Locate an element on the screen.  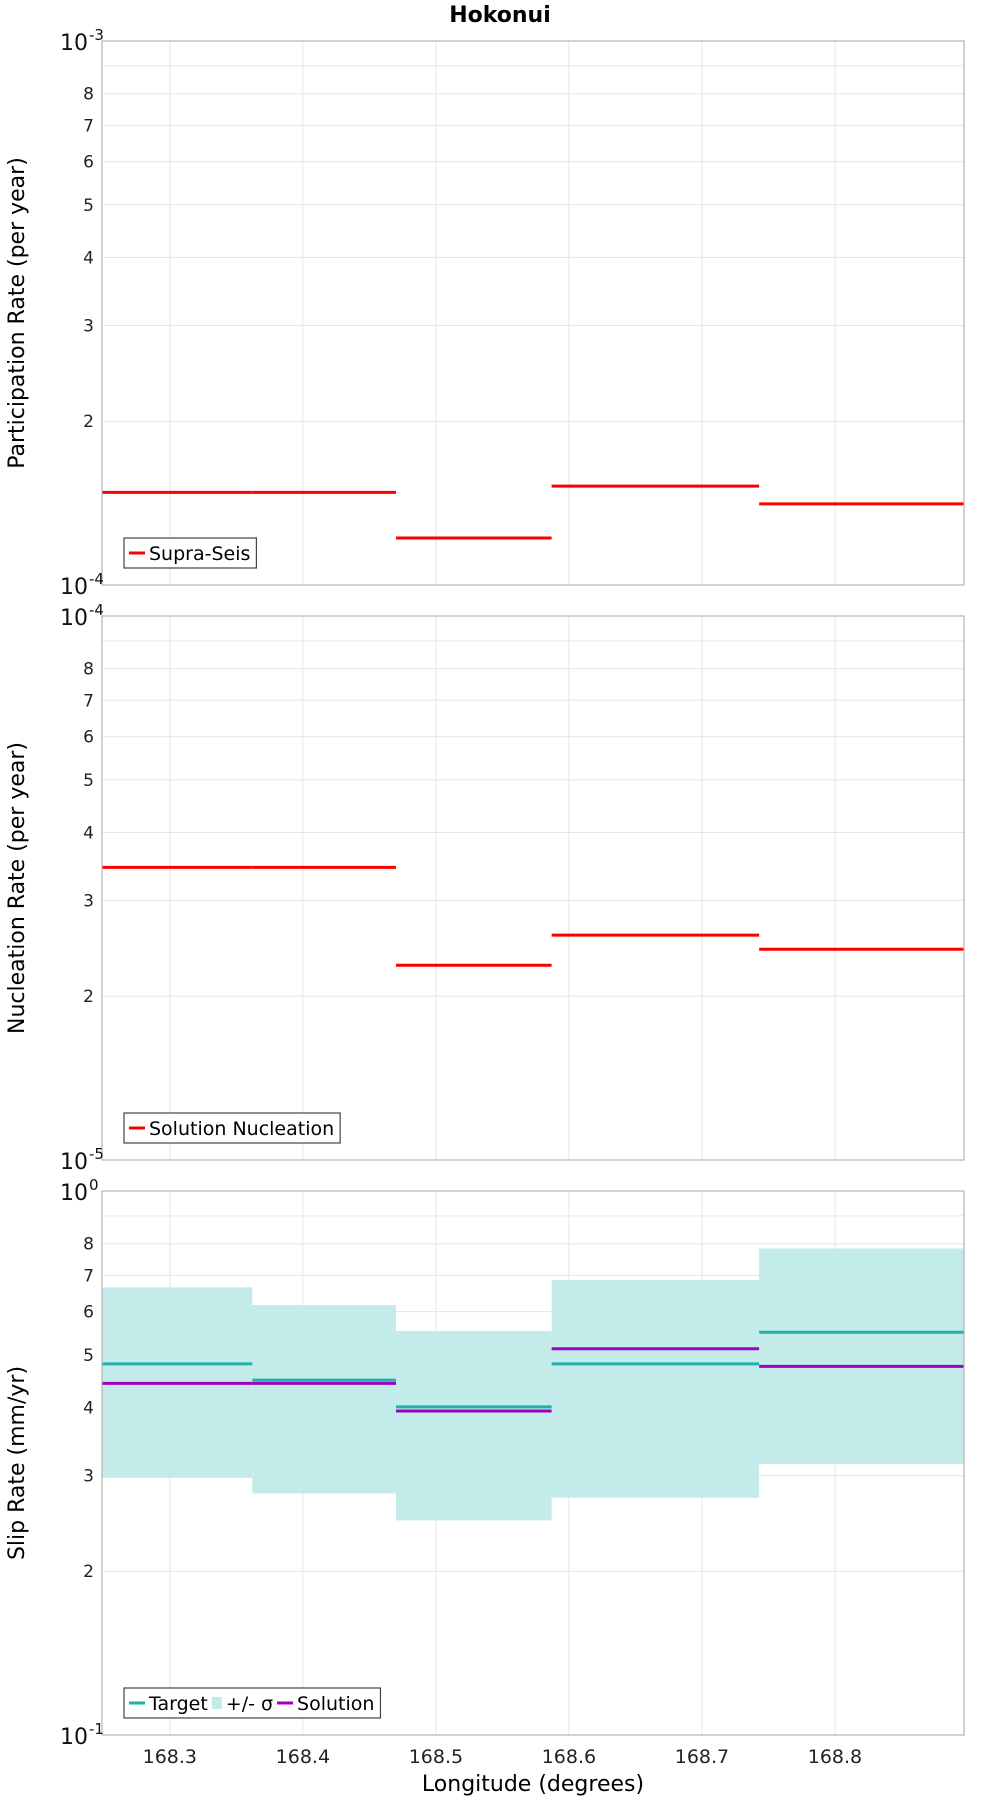
legend-label: Solution Nucleation is located at coordinates (241, 1129).